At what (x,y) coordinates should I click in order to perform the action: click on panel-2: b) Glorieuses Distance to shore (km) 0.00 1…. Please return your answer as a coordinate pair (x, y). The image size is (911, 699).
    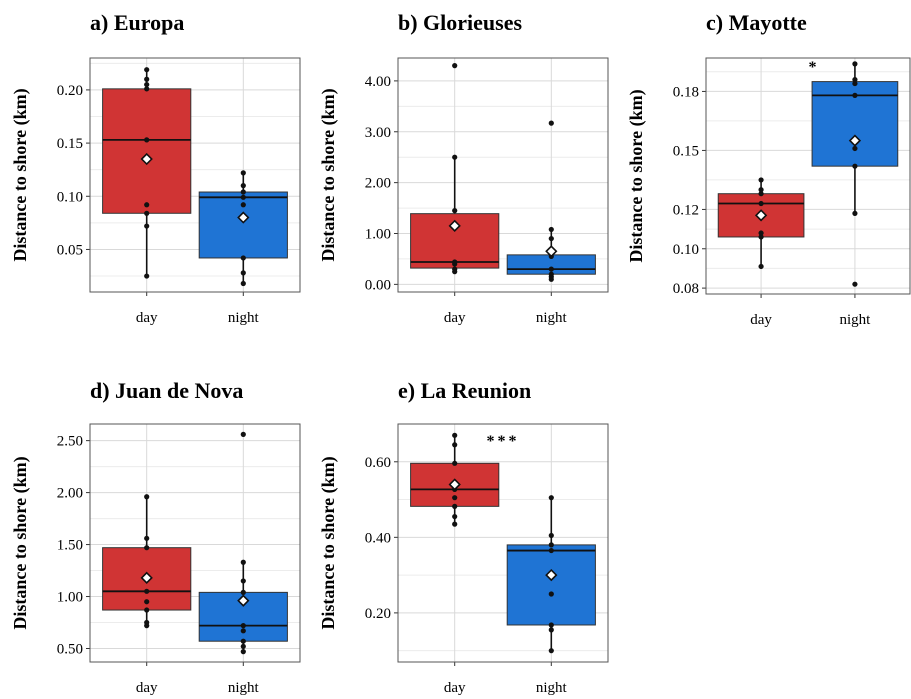
    Looking at the image, I should click on (463, 168).